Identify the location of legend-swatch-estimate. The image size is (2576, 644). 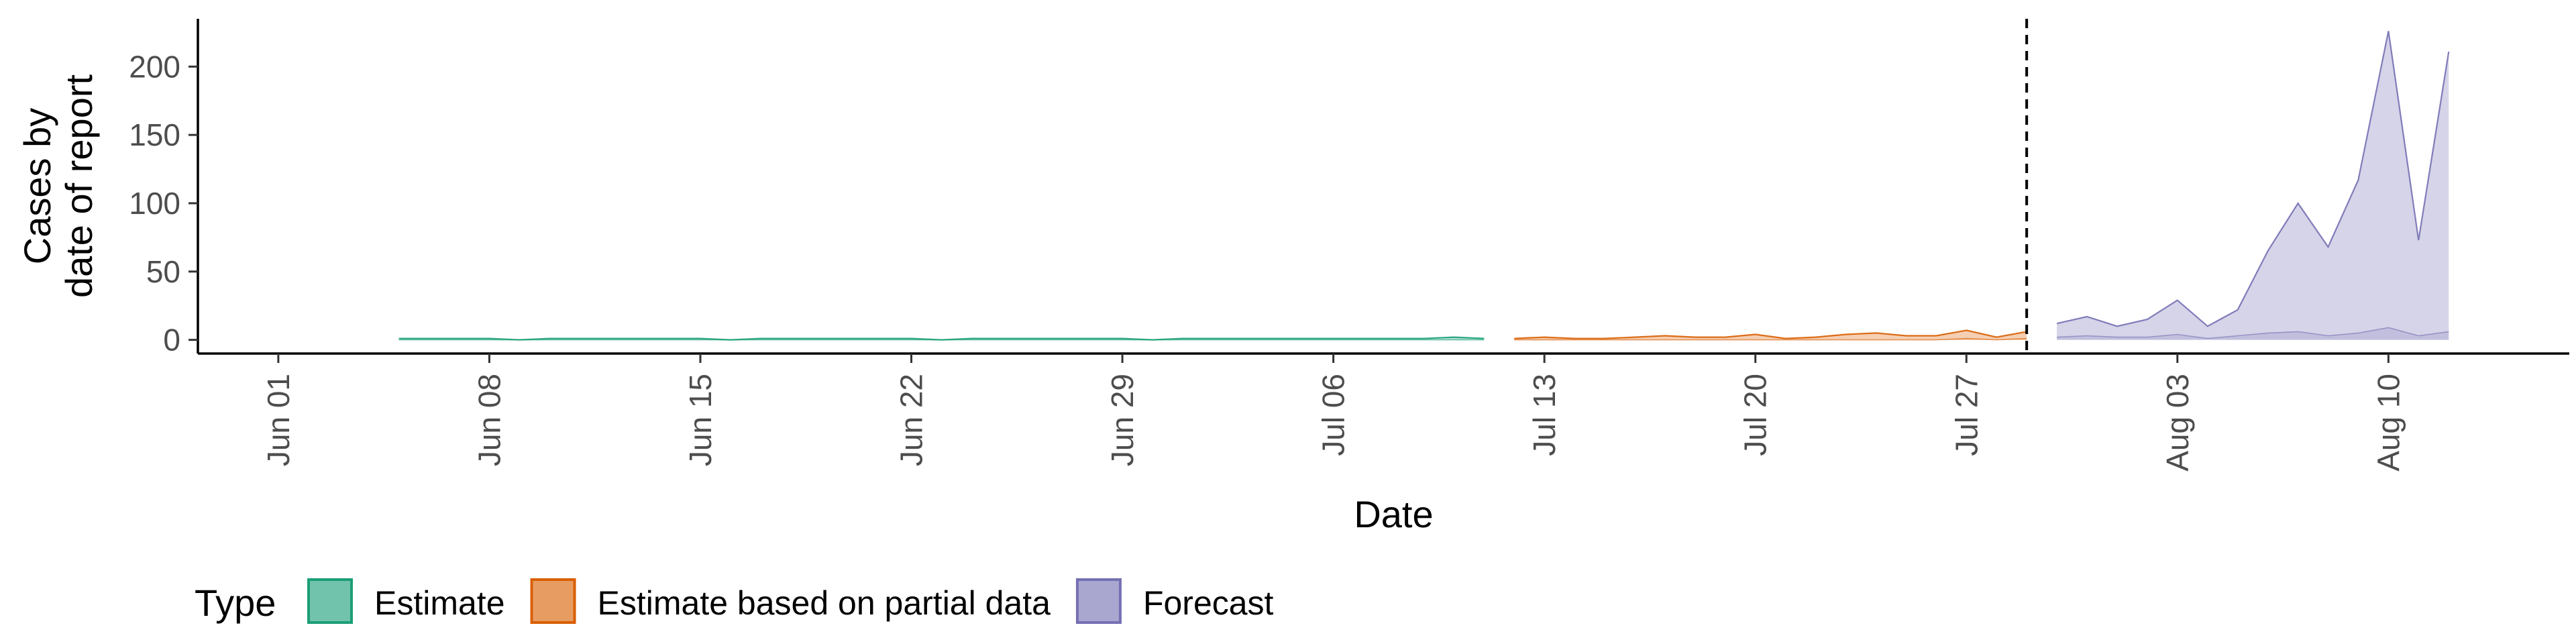
(330, 601).